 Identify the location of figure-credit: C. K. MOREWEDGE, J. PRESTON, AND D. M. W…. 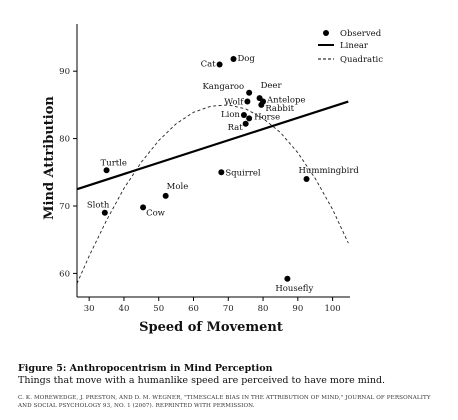
(224, 402).